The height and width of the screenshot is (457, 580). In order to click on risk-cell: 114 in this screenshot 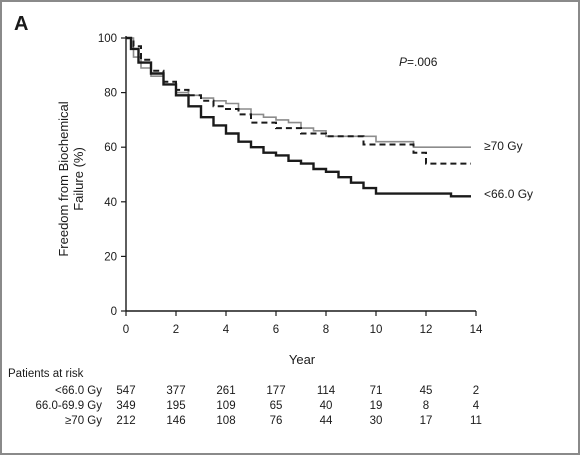, I will do `click(326, 391)`.